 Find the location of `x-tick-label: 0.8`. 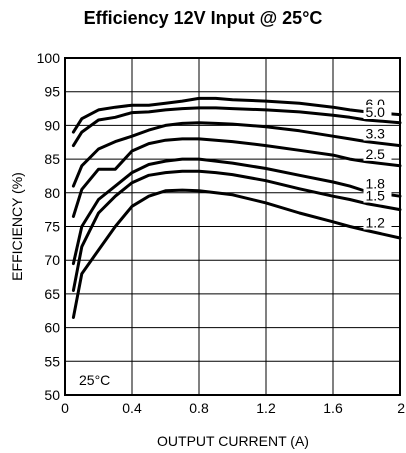

x-tick-label: 0.8 is located at coordinates (199, 408).